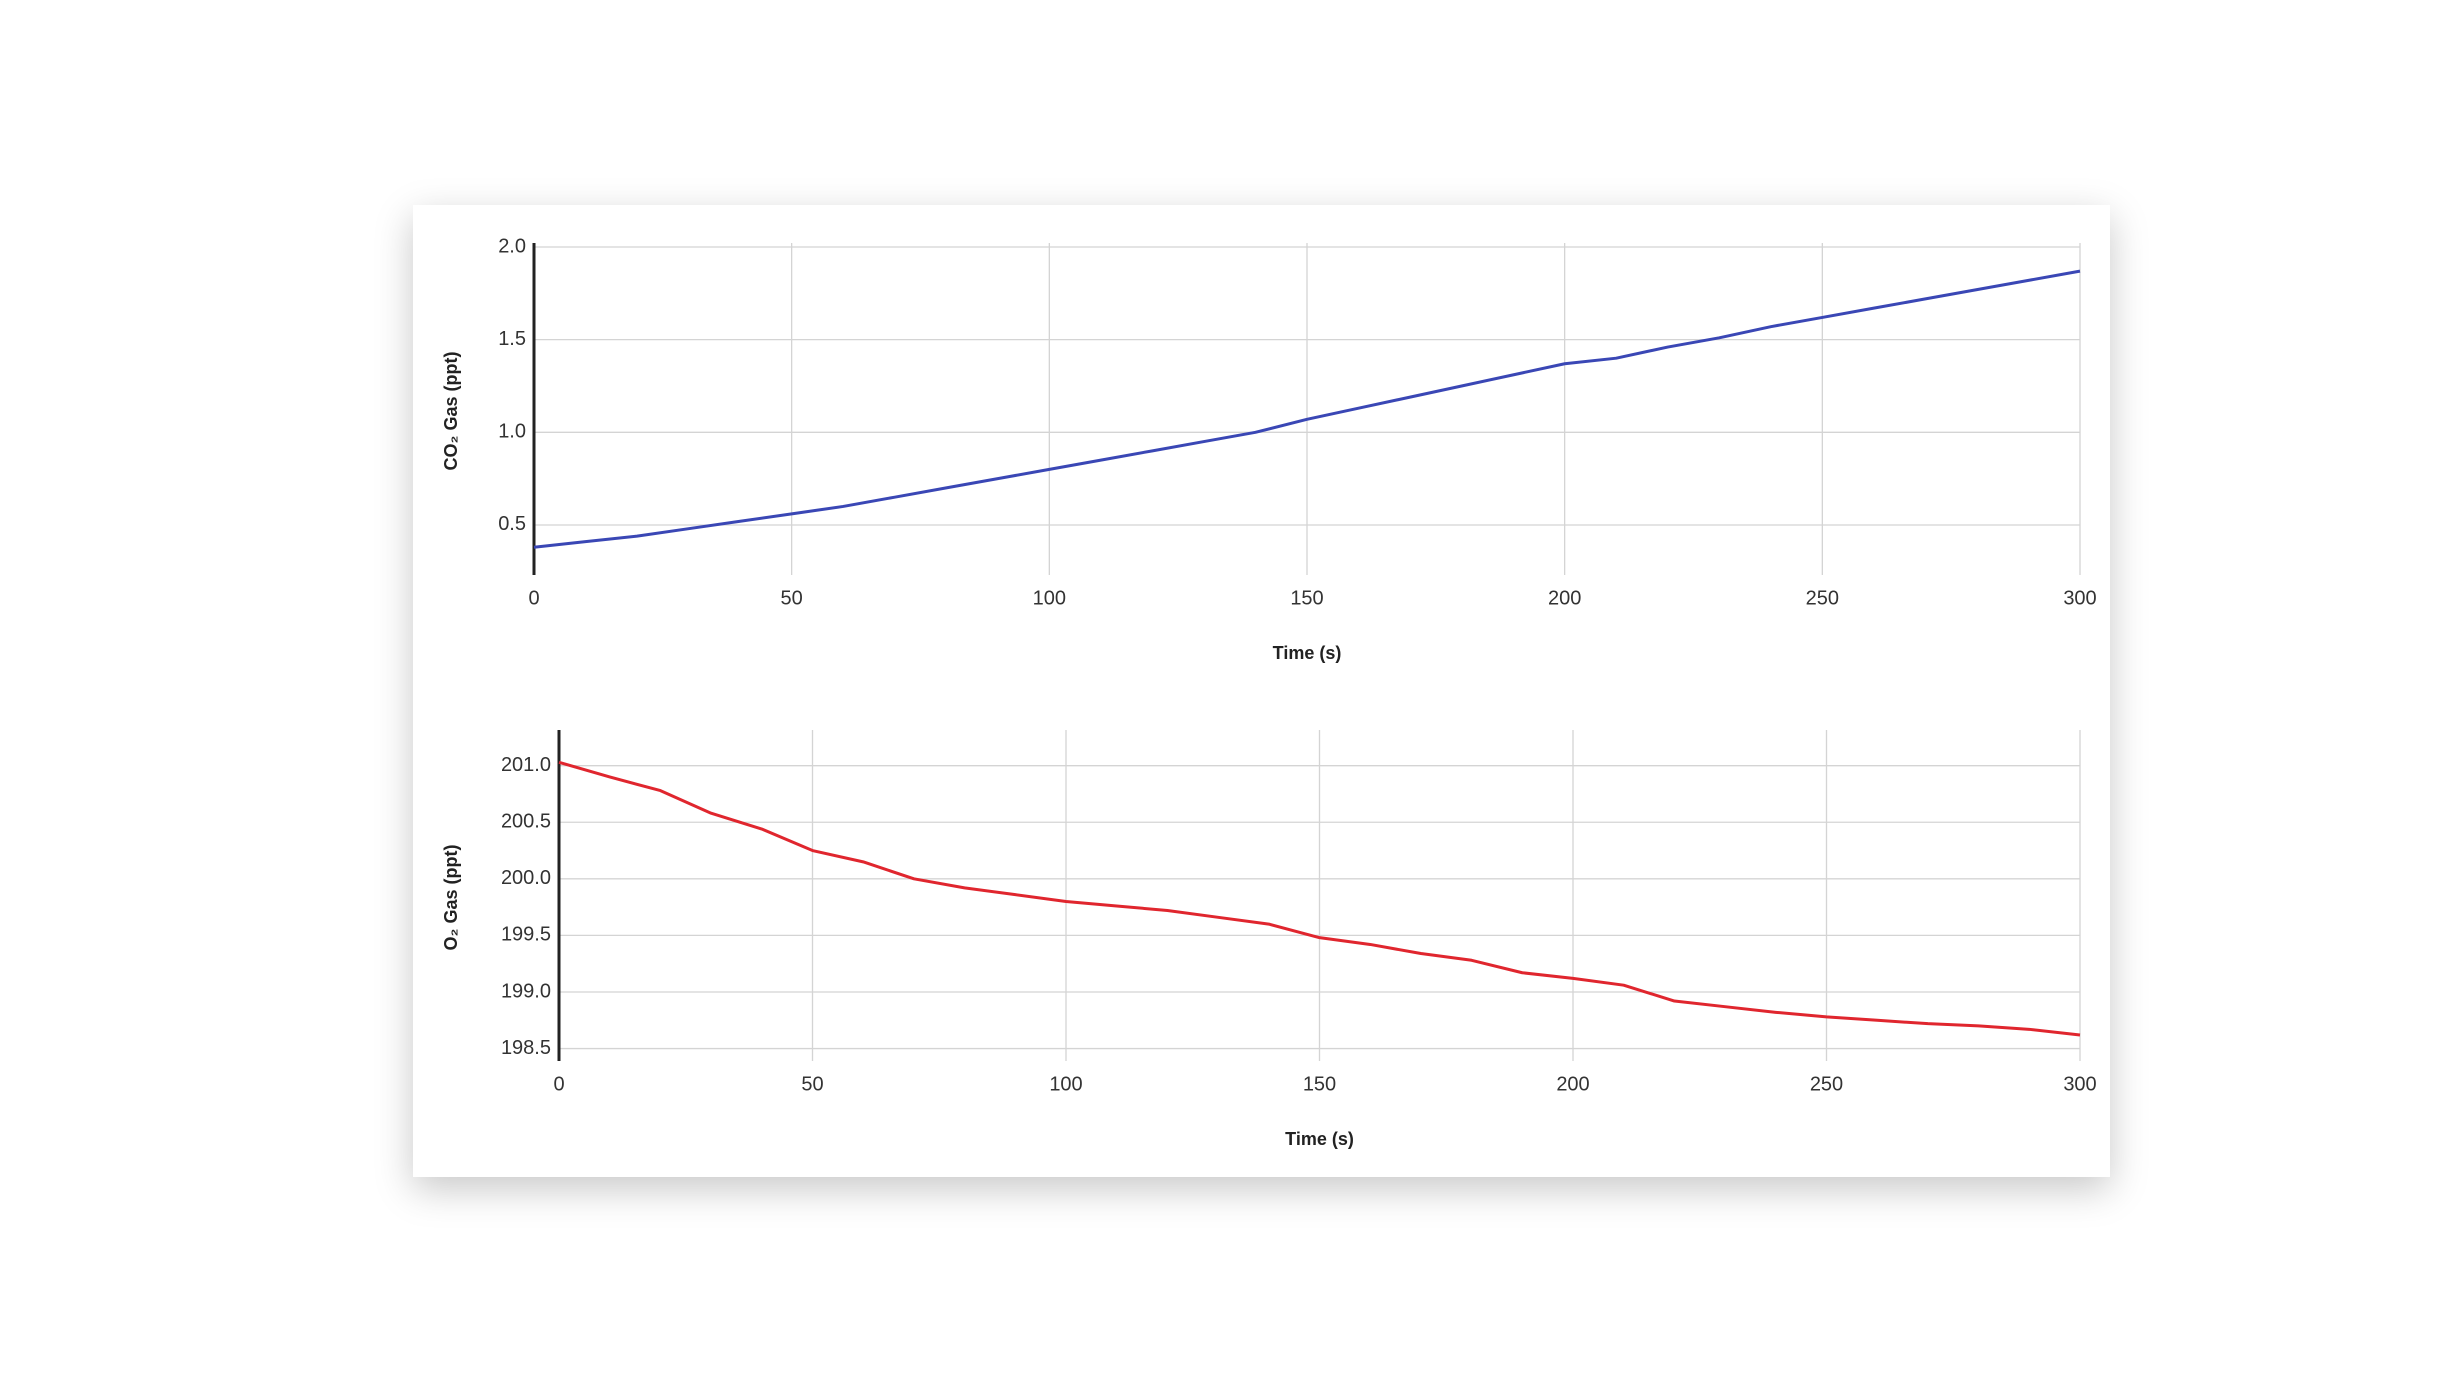 The height and width of the screenshot is (1374, 2443). I want to click on y-tick-label: 199.5, so click(526, 935).